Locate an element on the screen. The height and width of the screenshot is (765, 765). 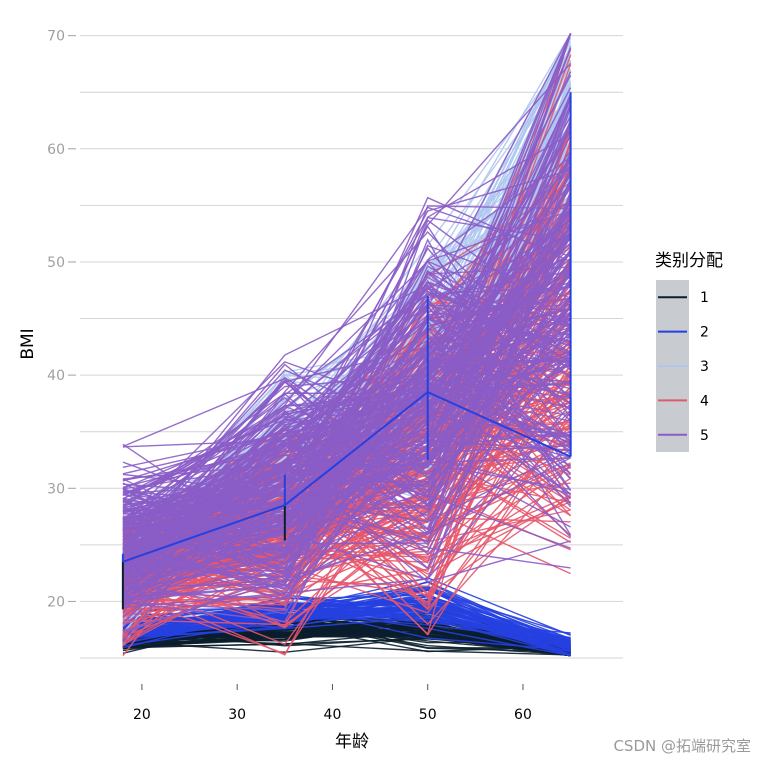
x-axis-ticks: 20 30 40 50 60 is located at coordinates (332, 703).